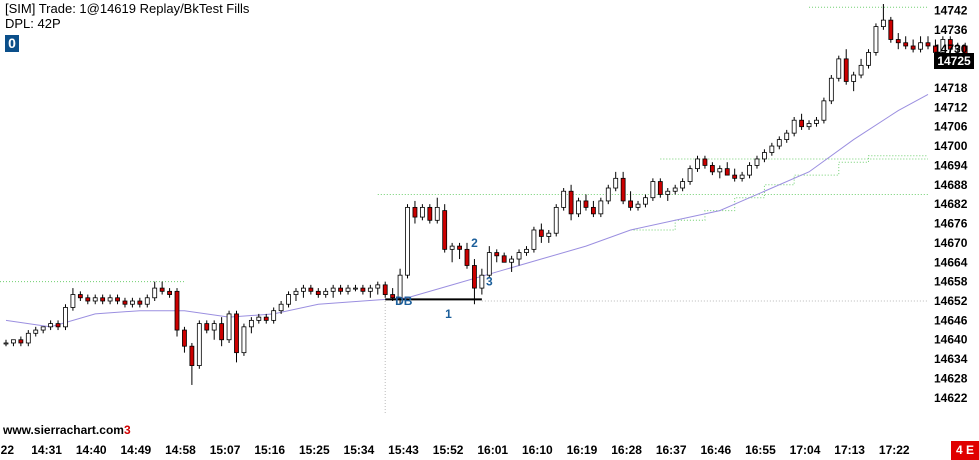  I want to click on time-tick-label: 15:16, so click(269, 450).